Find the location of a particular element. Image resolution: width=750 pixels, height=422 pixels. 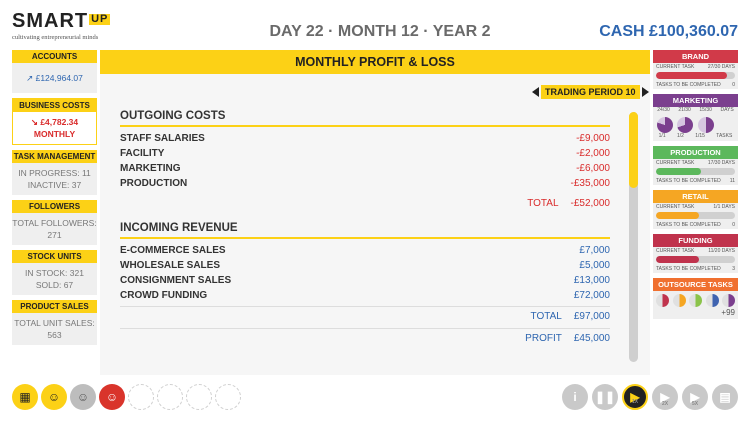

trading-period-selector: TRADING PERIOD 10 is located at coordinates (590, 92).